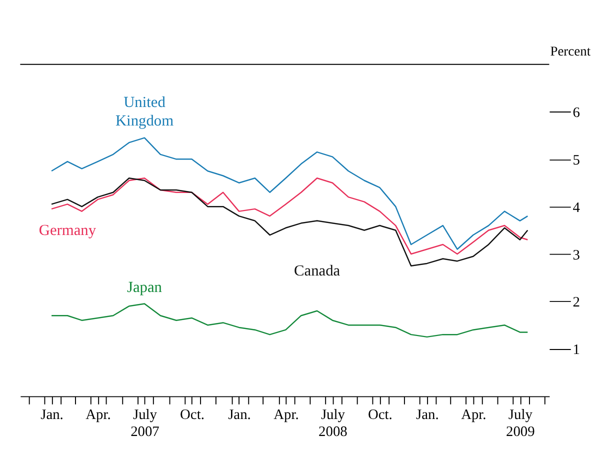  I want to click on series-label: United Kingdom, so click(144, 112).